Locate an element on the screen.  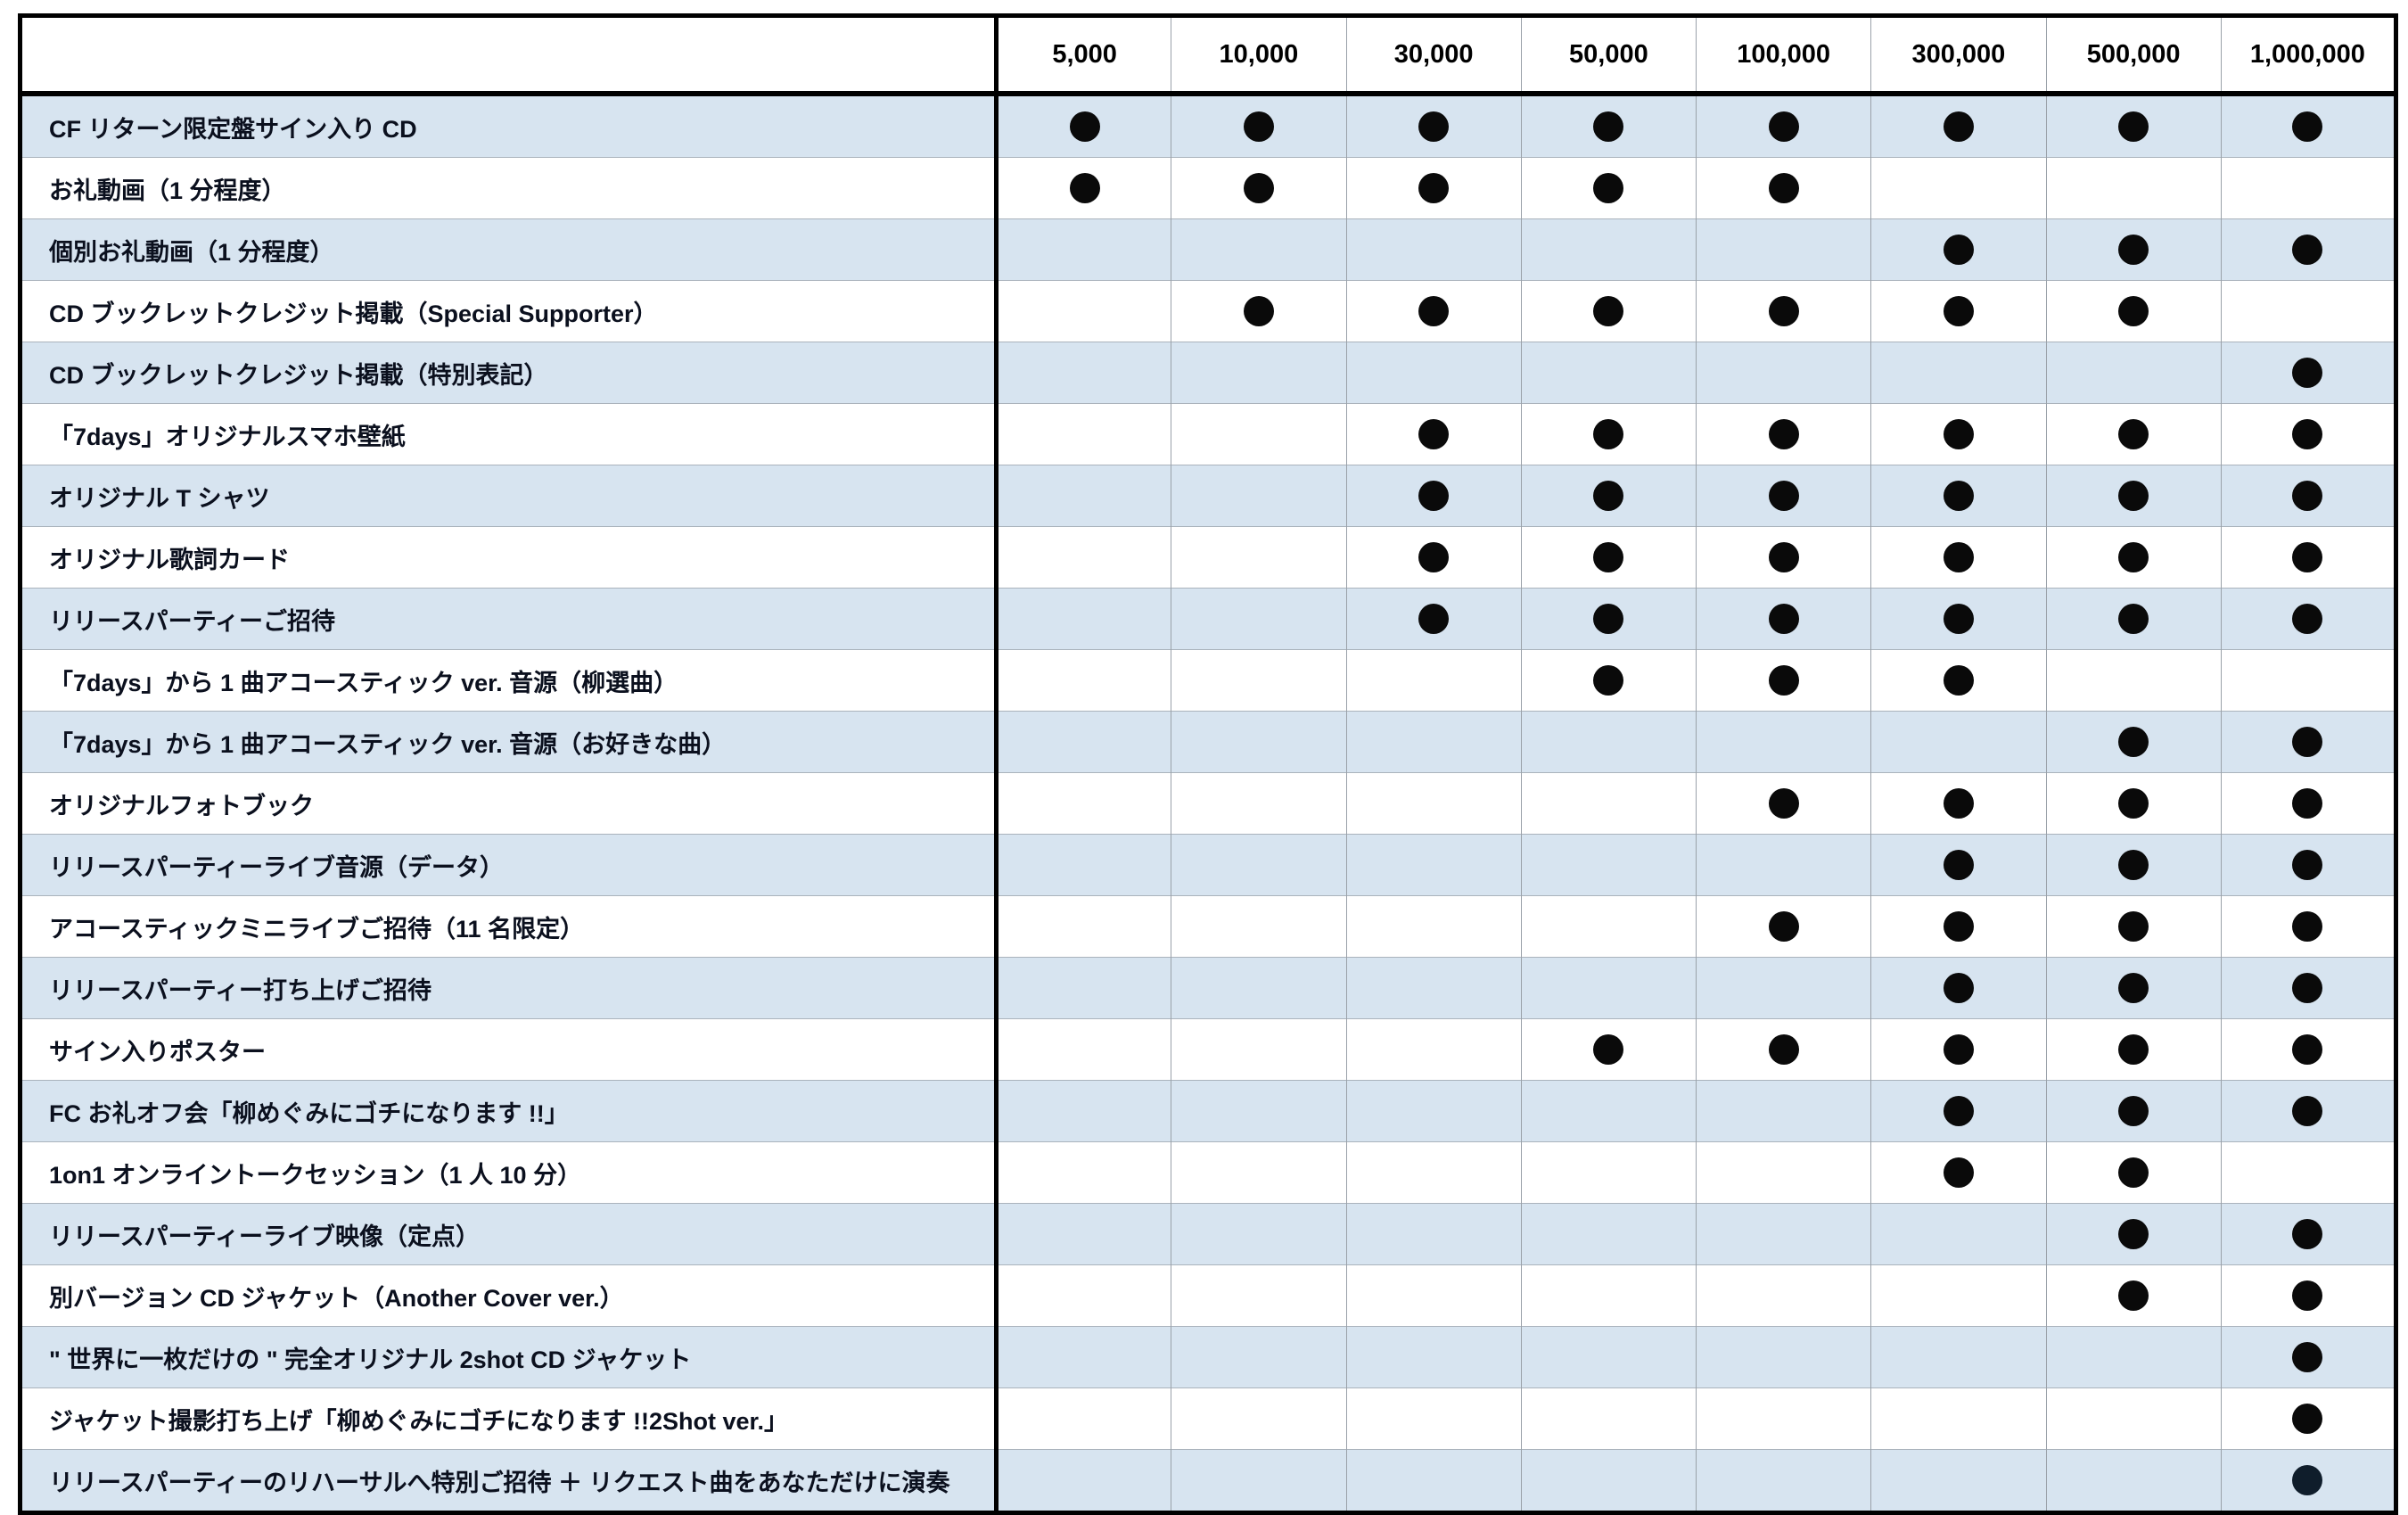
table-row: リリースパーティーご招待 is located at coordinates (1208, 619).